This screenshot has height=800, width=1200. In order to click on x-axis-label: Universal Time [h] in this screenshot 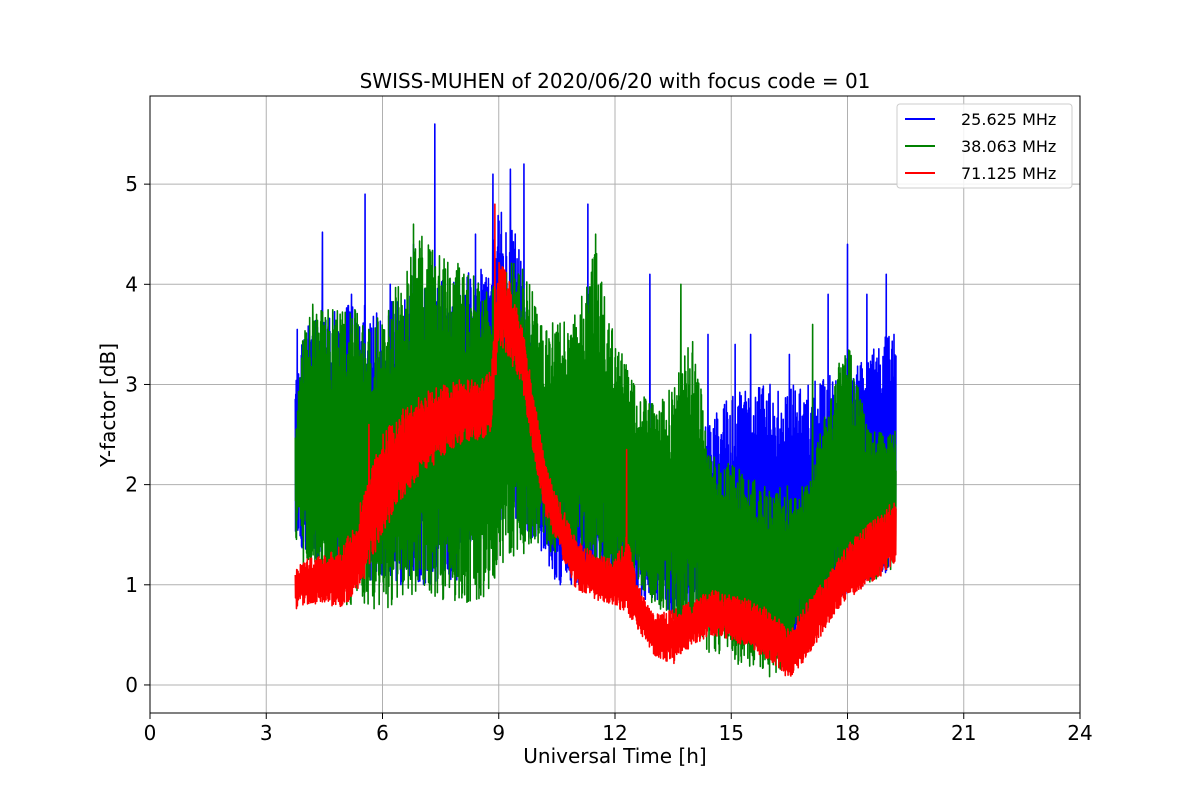, I will do `click(614, 756)`.